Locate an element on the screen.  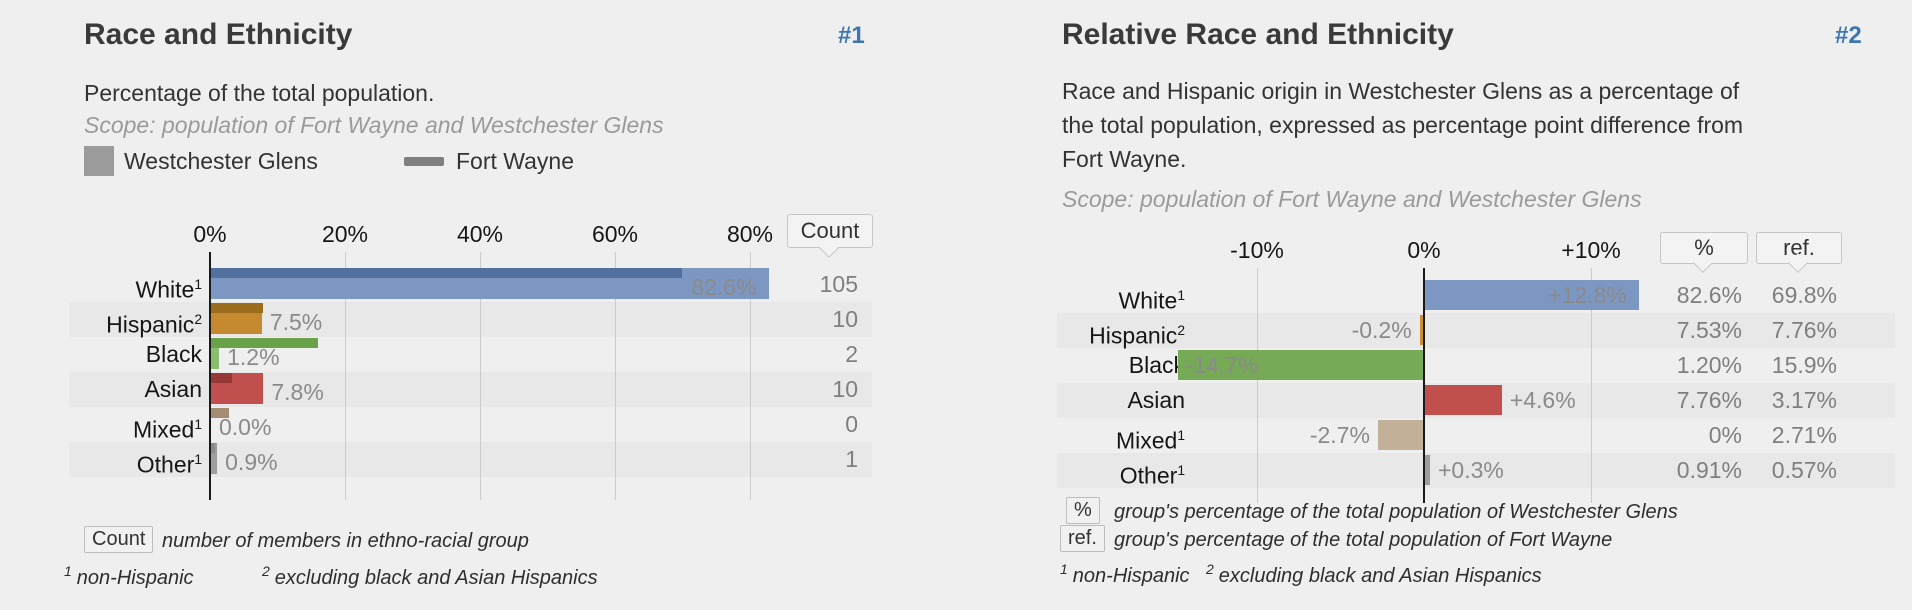
bar-value-label: +0.3% is located at coordinates (1471, 470).